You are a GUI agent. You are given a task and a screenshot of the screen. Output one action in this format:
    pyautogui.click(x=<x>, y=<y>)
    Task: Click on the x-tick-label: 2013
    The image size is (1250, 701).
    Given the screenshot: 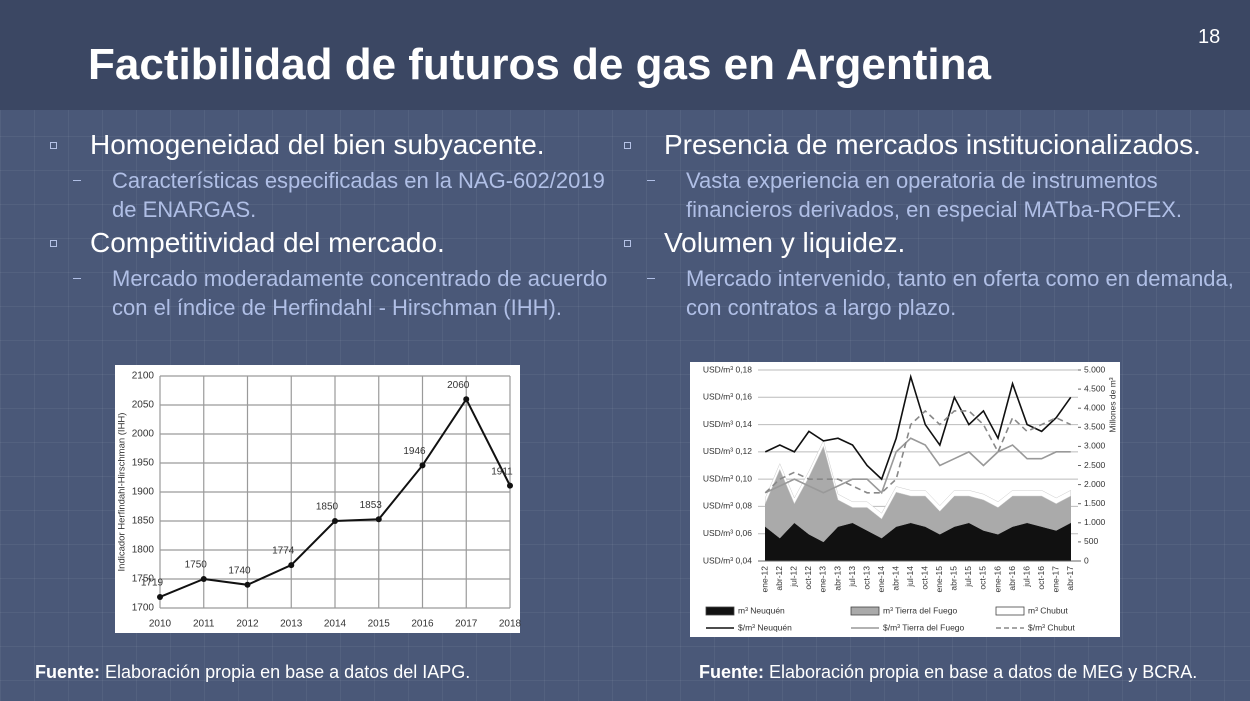 What is the action you would take?
    pyautogui.click(x=291, y=624)
    